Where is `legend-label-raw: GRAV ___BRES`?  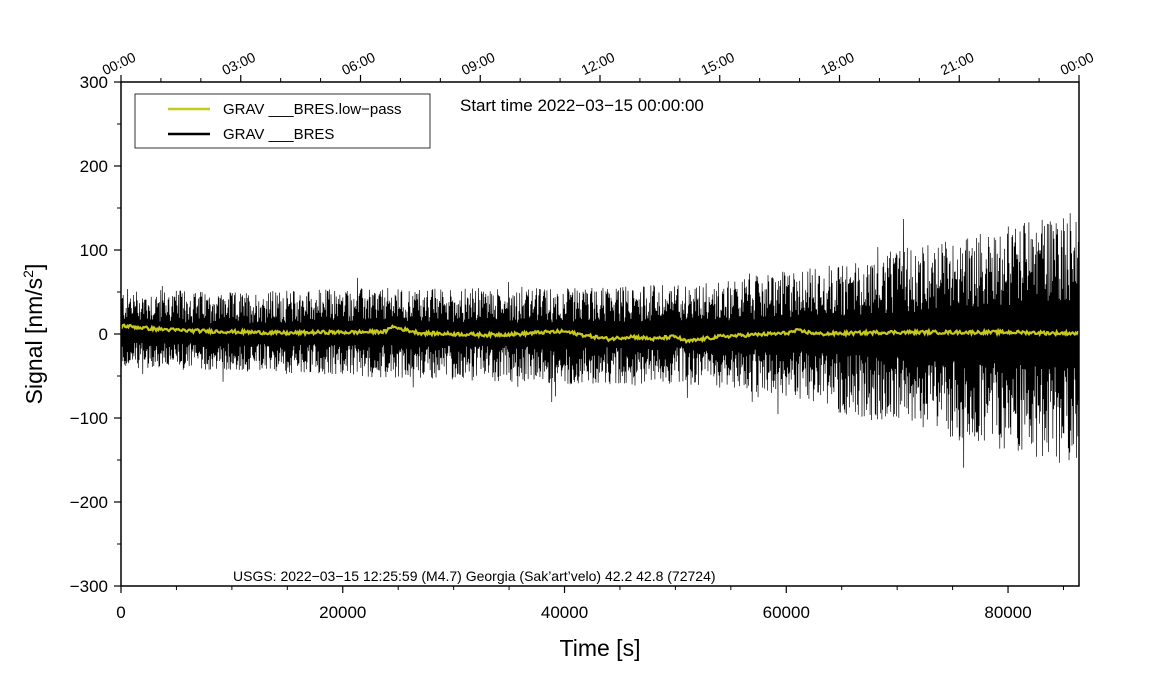 legend-label-raw: GRAV ___BRES is located at coordinates (278, 134).